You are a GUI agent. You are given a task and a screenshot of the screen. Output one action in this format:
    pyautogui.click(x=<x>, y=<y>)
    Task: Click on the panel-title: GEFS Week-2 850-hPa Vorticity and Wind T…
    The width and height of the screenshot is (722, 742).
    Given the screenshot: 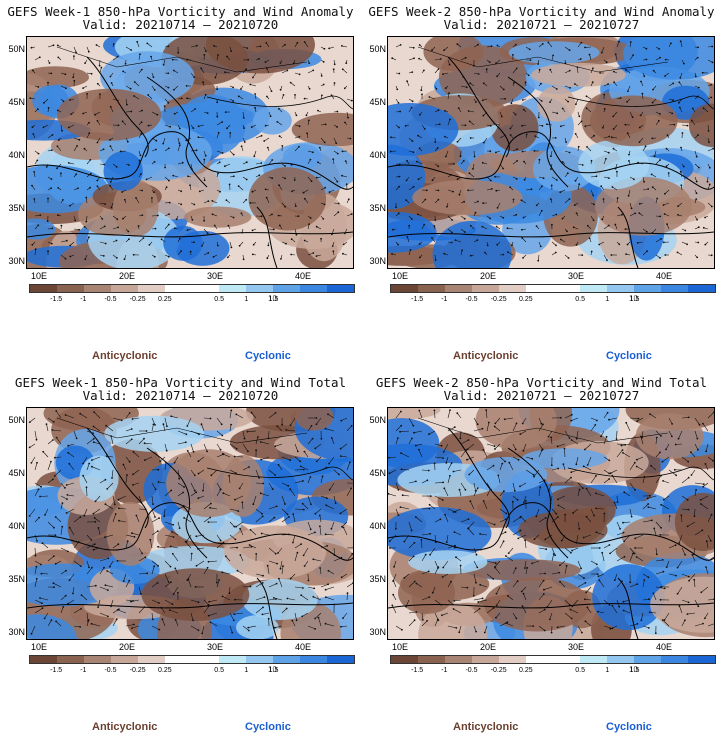 What is the action you would take?
    pyautogui.click(x=541, y=382)
    